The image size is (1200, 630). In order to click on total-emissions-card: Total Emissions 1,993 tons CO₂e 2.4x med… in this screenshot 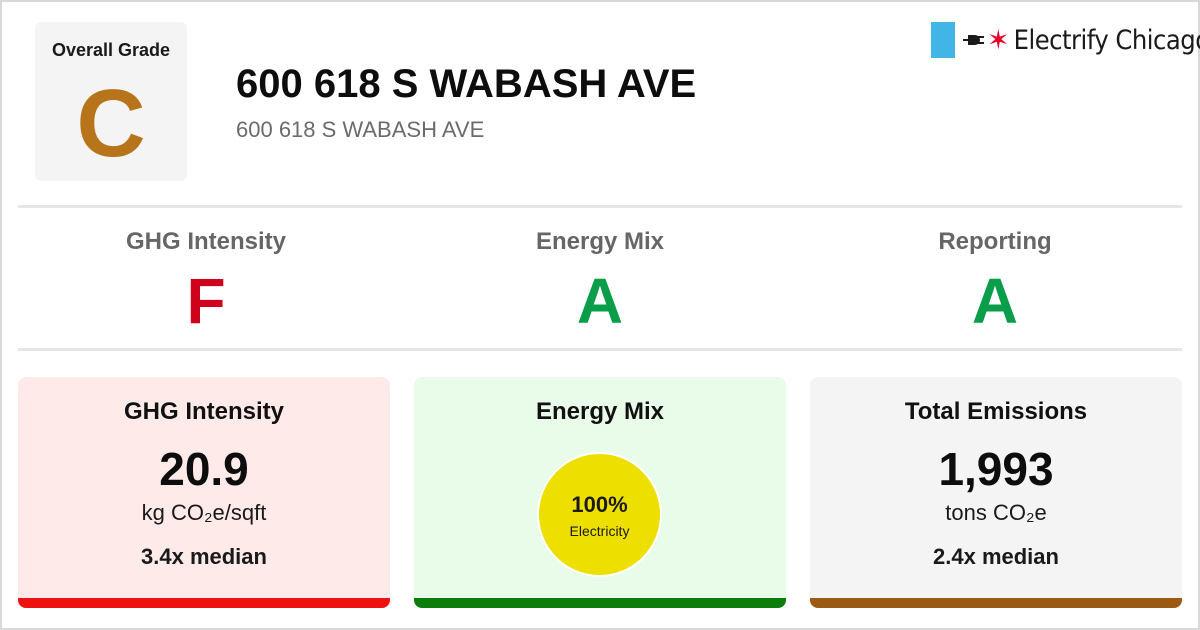, I will do `click(996, 492)`.